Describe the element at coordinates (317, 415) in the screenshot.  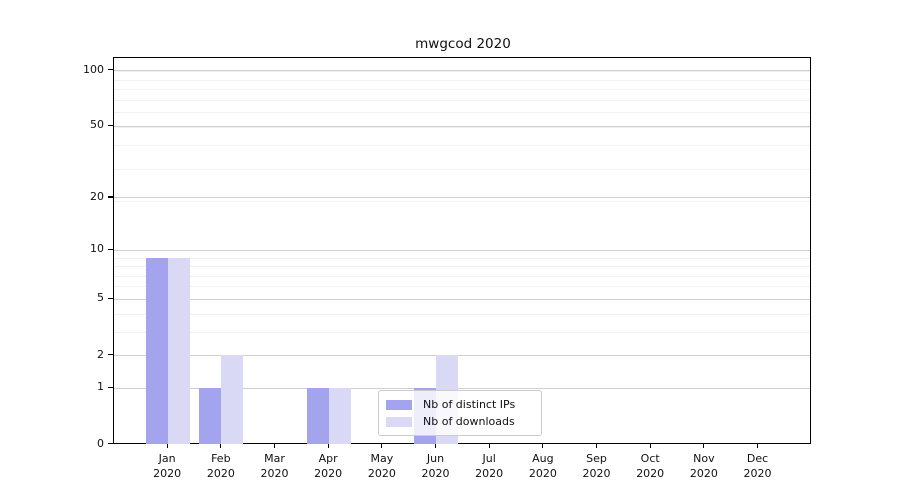
I see `bar-distinct-ips-apr` at that location.